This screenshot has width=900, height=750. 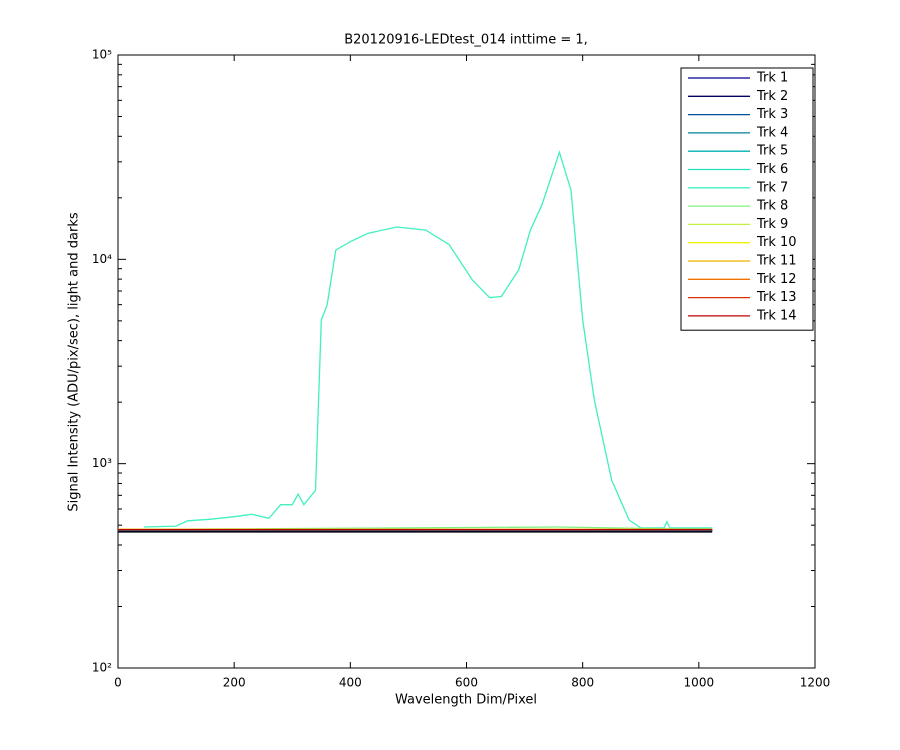 What do you see at coordinates (102, 668) in the screenshot?
I see `y-tick-label: 10²` at bounding box center [102, 668].